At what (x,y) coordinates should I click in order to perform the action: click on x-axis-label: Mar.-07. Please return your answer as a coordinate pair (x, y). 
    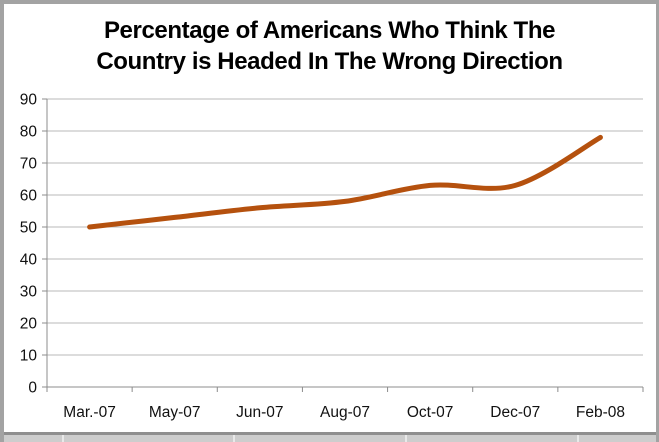
    Looking at the image, I should click on (89, 412).